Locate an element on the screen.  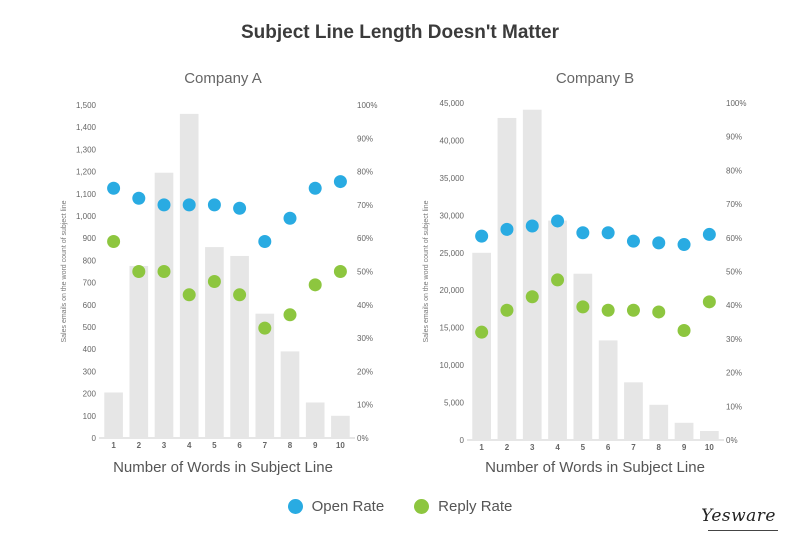
y-tick-label: 10,000 is located at coordinates (452, 365).